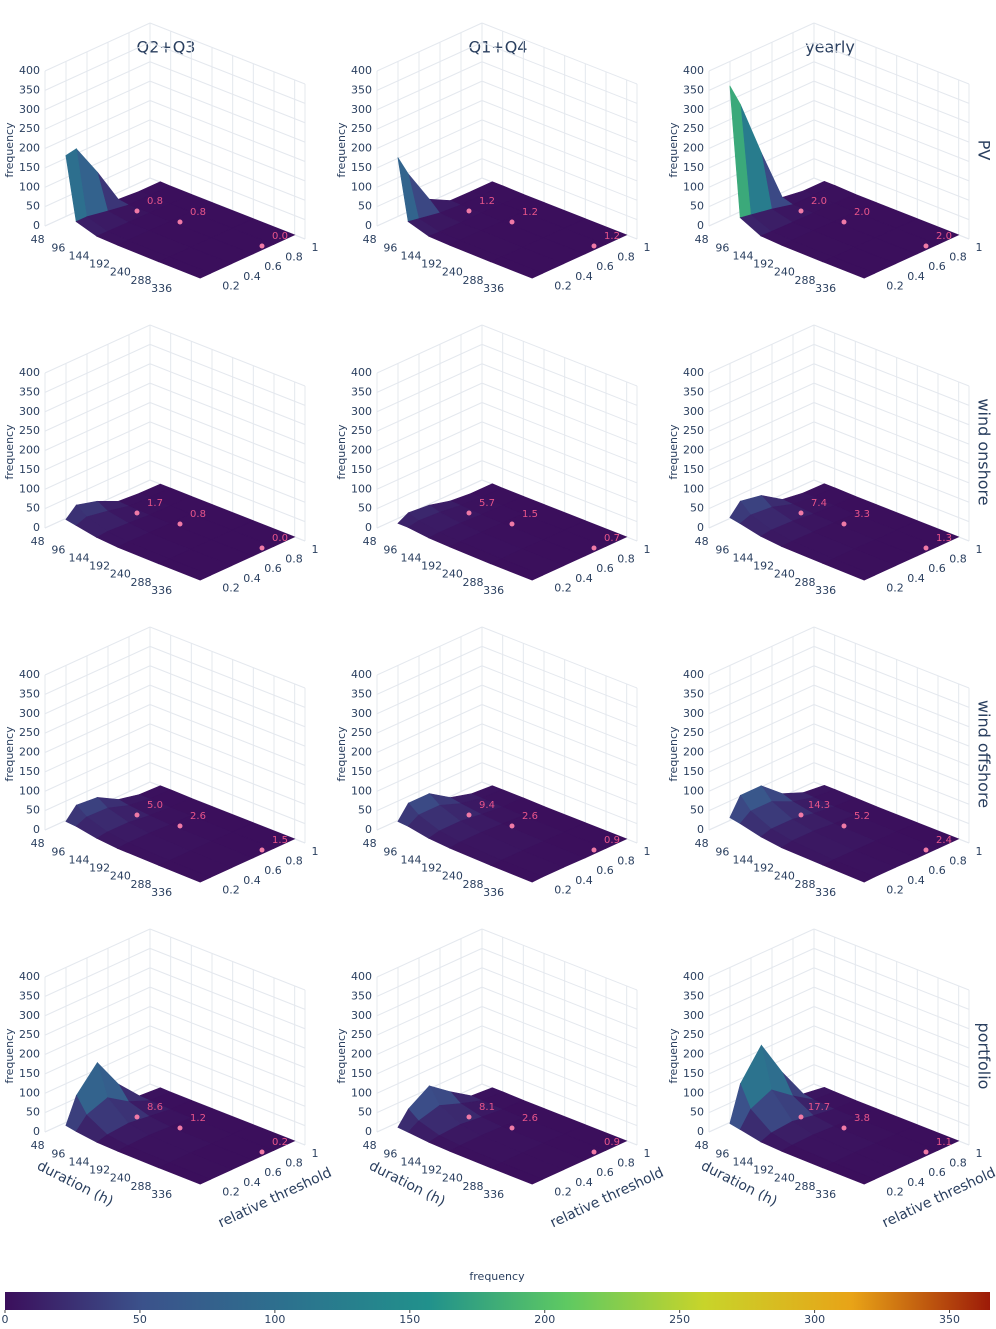 This screenshot has width=996, height=1329. Describe the element at coordinates (944, 236) in the screenshot. I see `annotation: 2.0` at that location.